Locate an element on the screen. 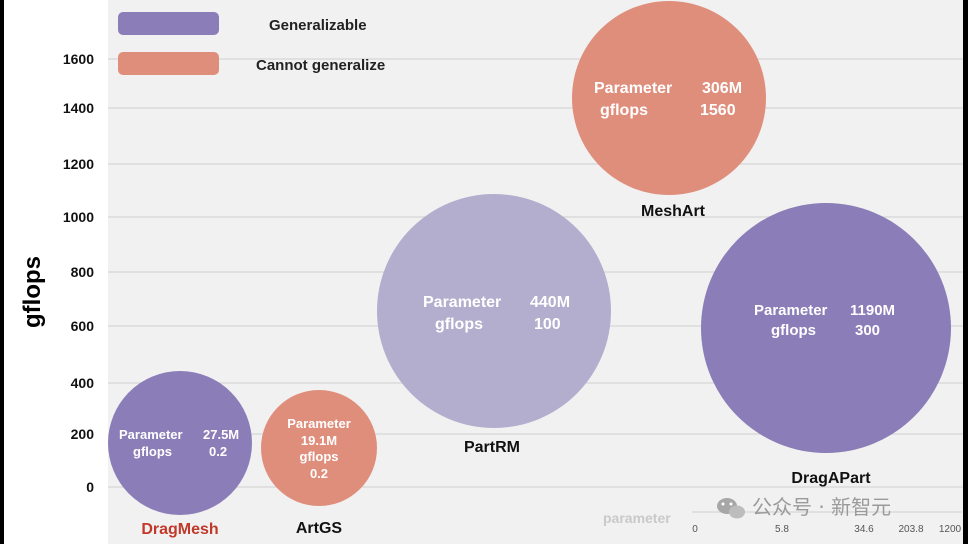  y-tick-label: 800 is located at coordinates (83, 272).